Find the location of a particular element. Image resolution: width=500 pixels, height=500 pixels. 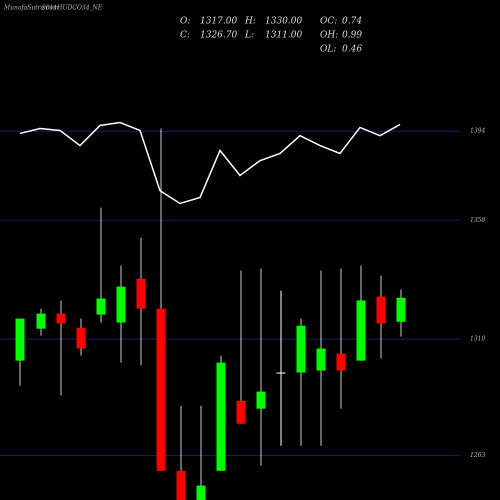

y-tick-label: 1310 is located at coordinates (477, 339).